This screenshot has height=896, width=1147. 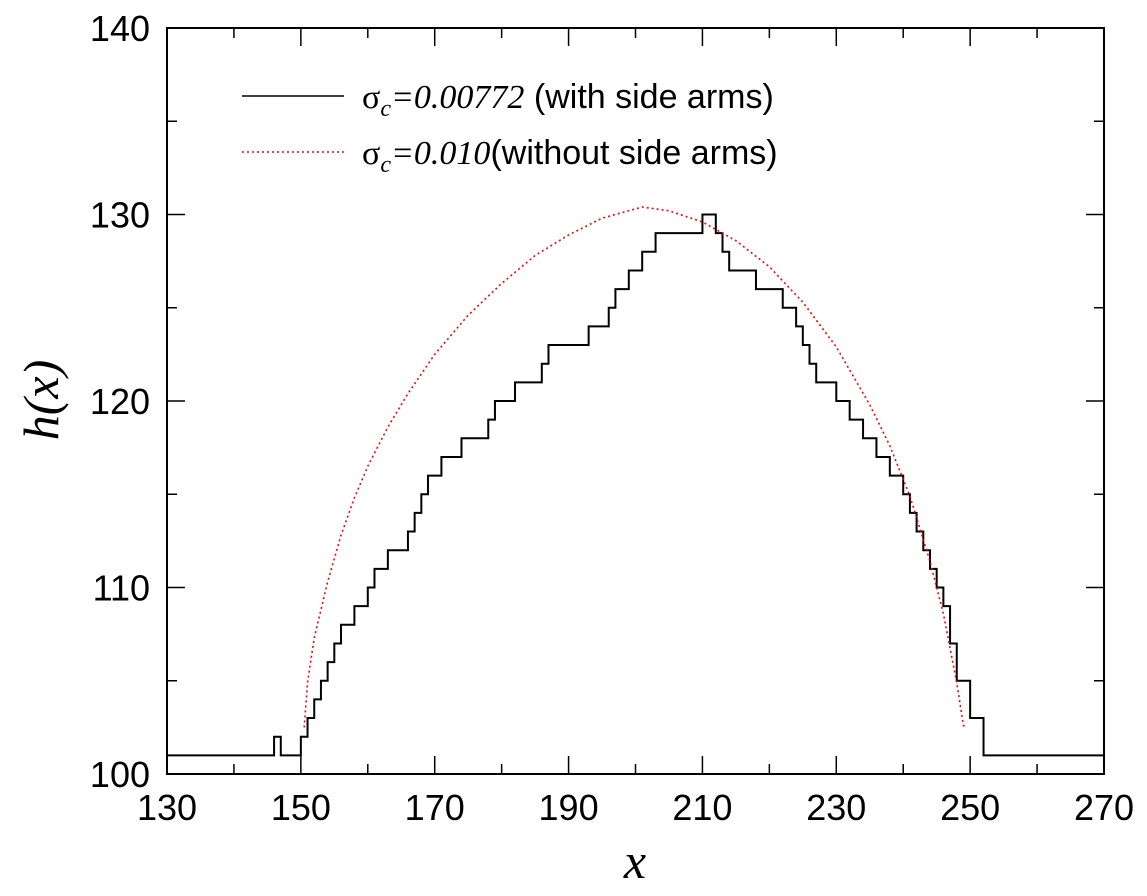 What do you see at coordinates (702, 807) in the screenshot?
I see `x-tick-label: 210` at bounding box center [702, 807].